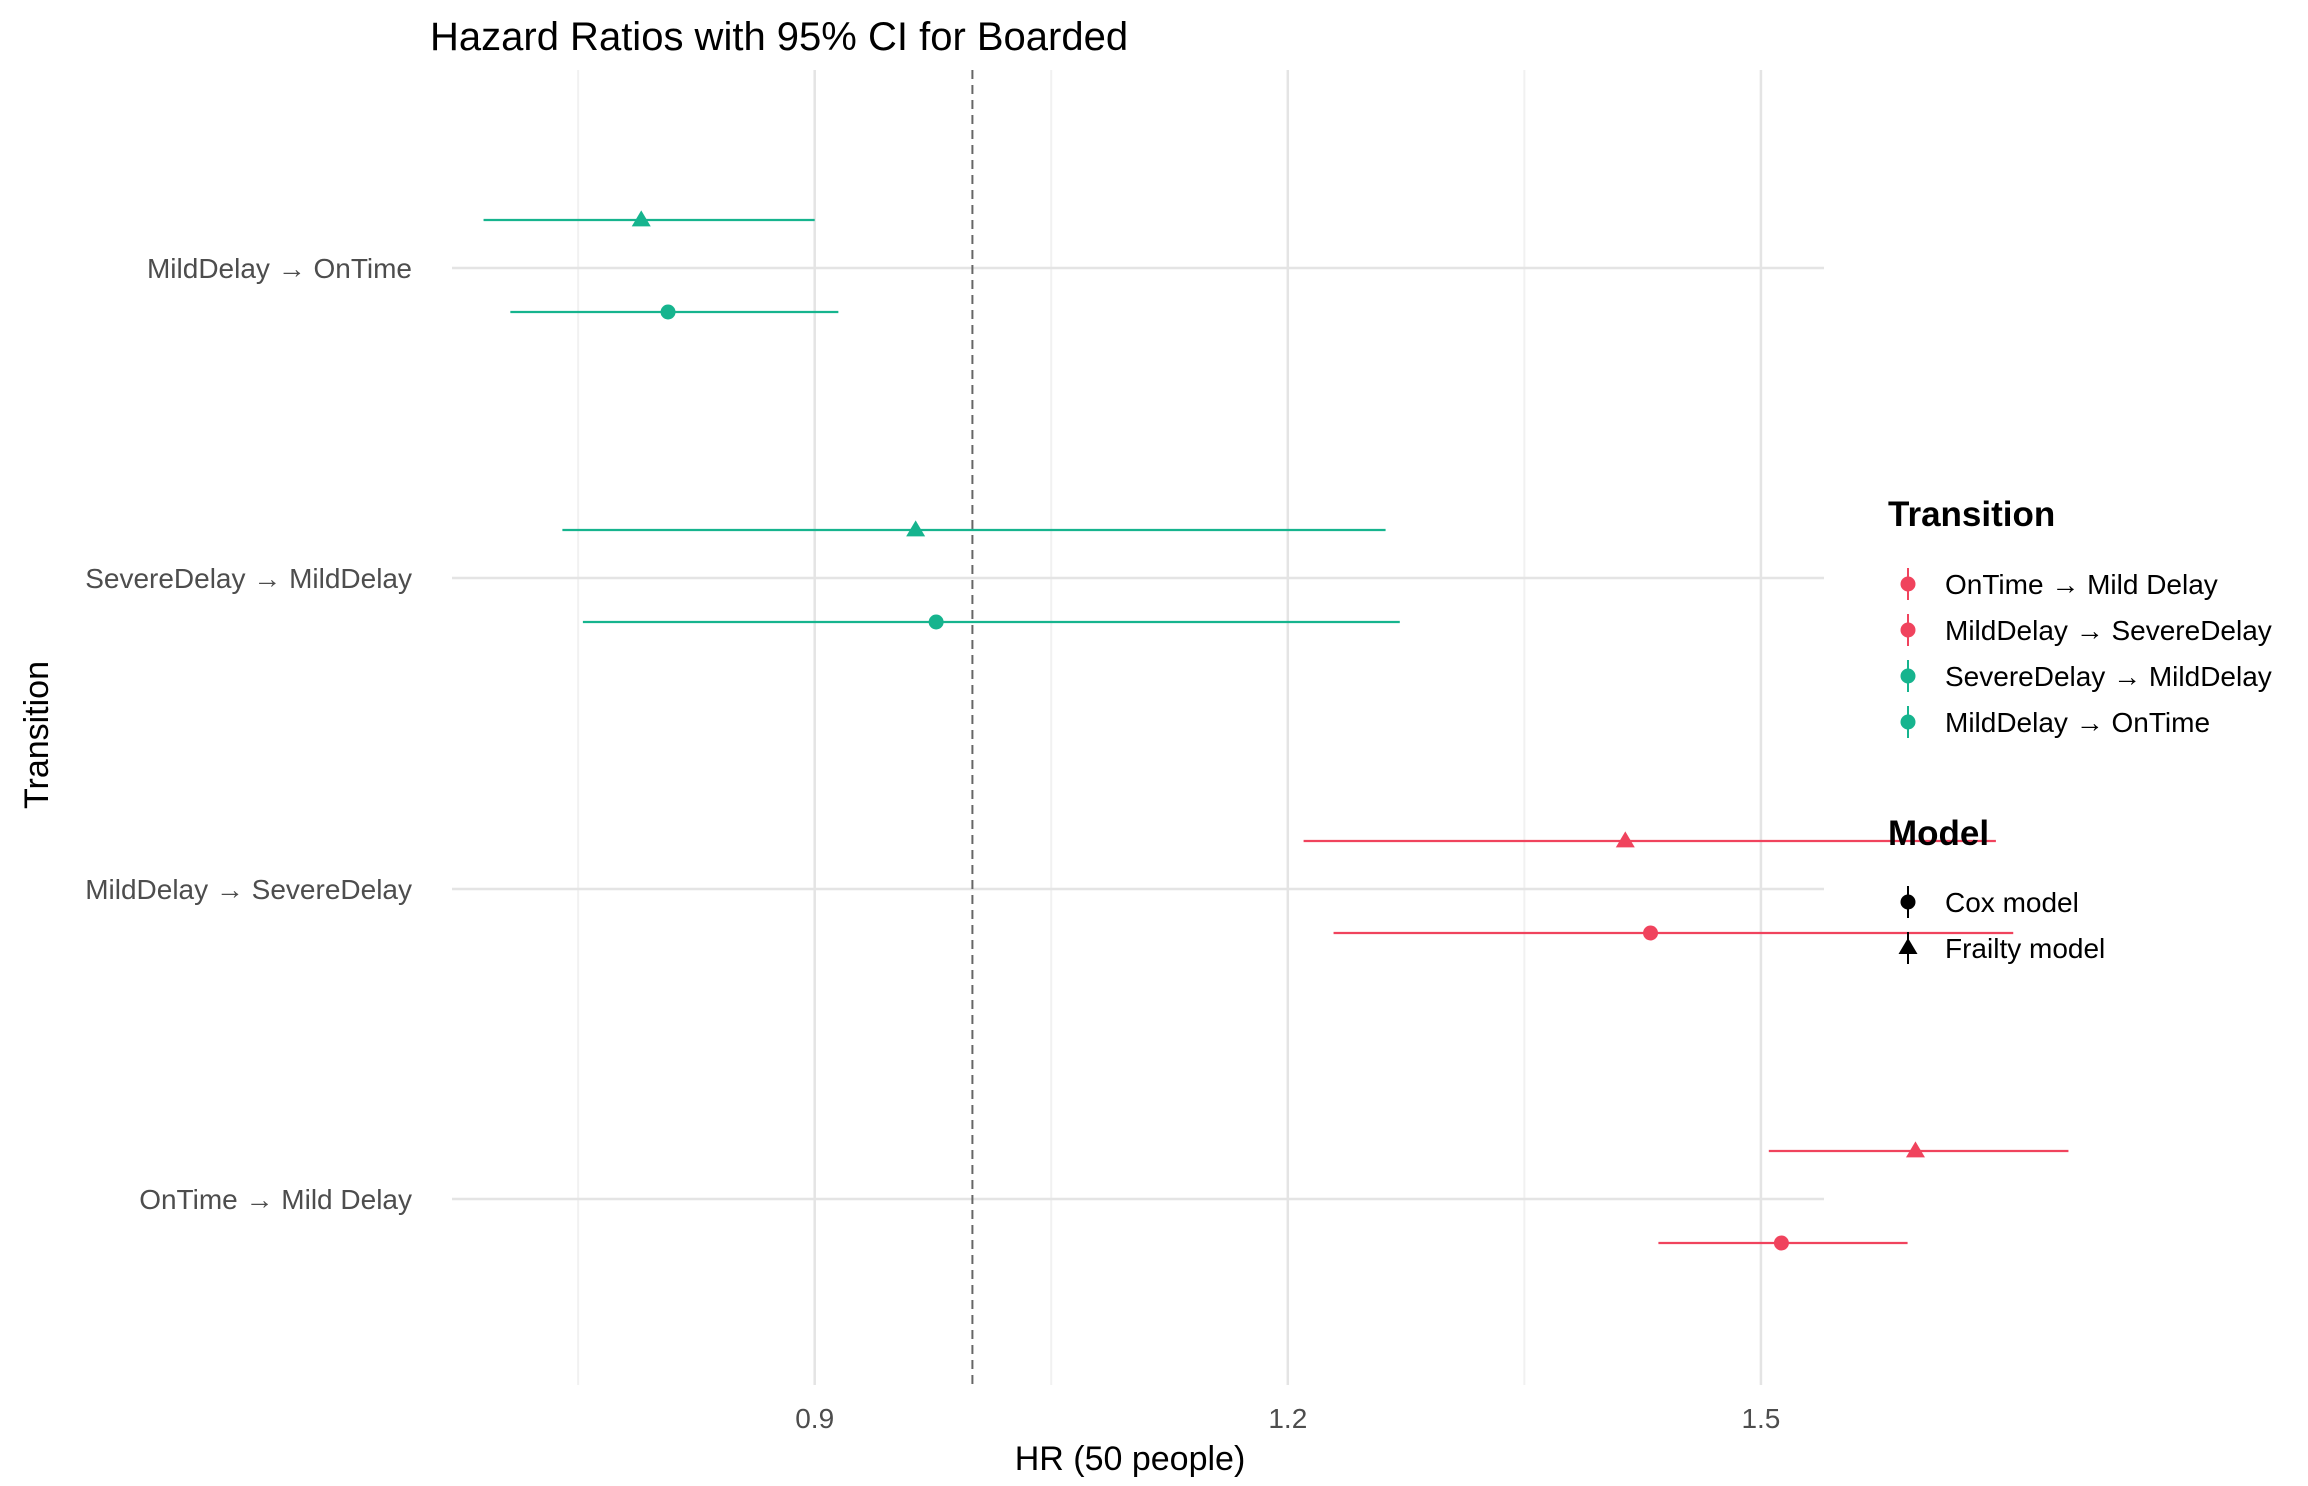  I want to click on legend-label: SevereDelay → MildDelay, so click(2108, 676).